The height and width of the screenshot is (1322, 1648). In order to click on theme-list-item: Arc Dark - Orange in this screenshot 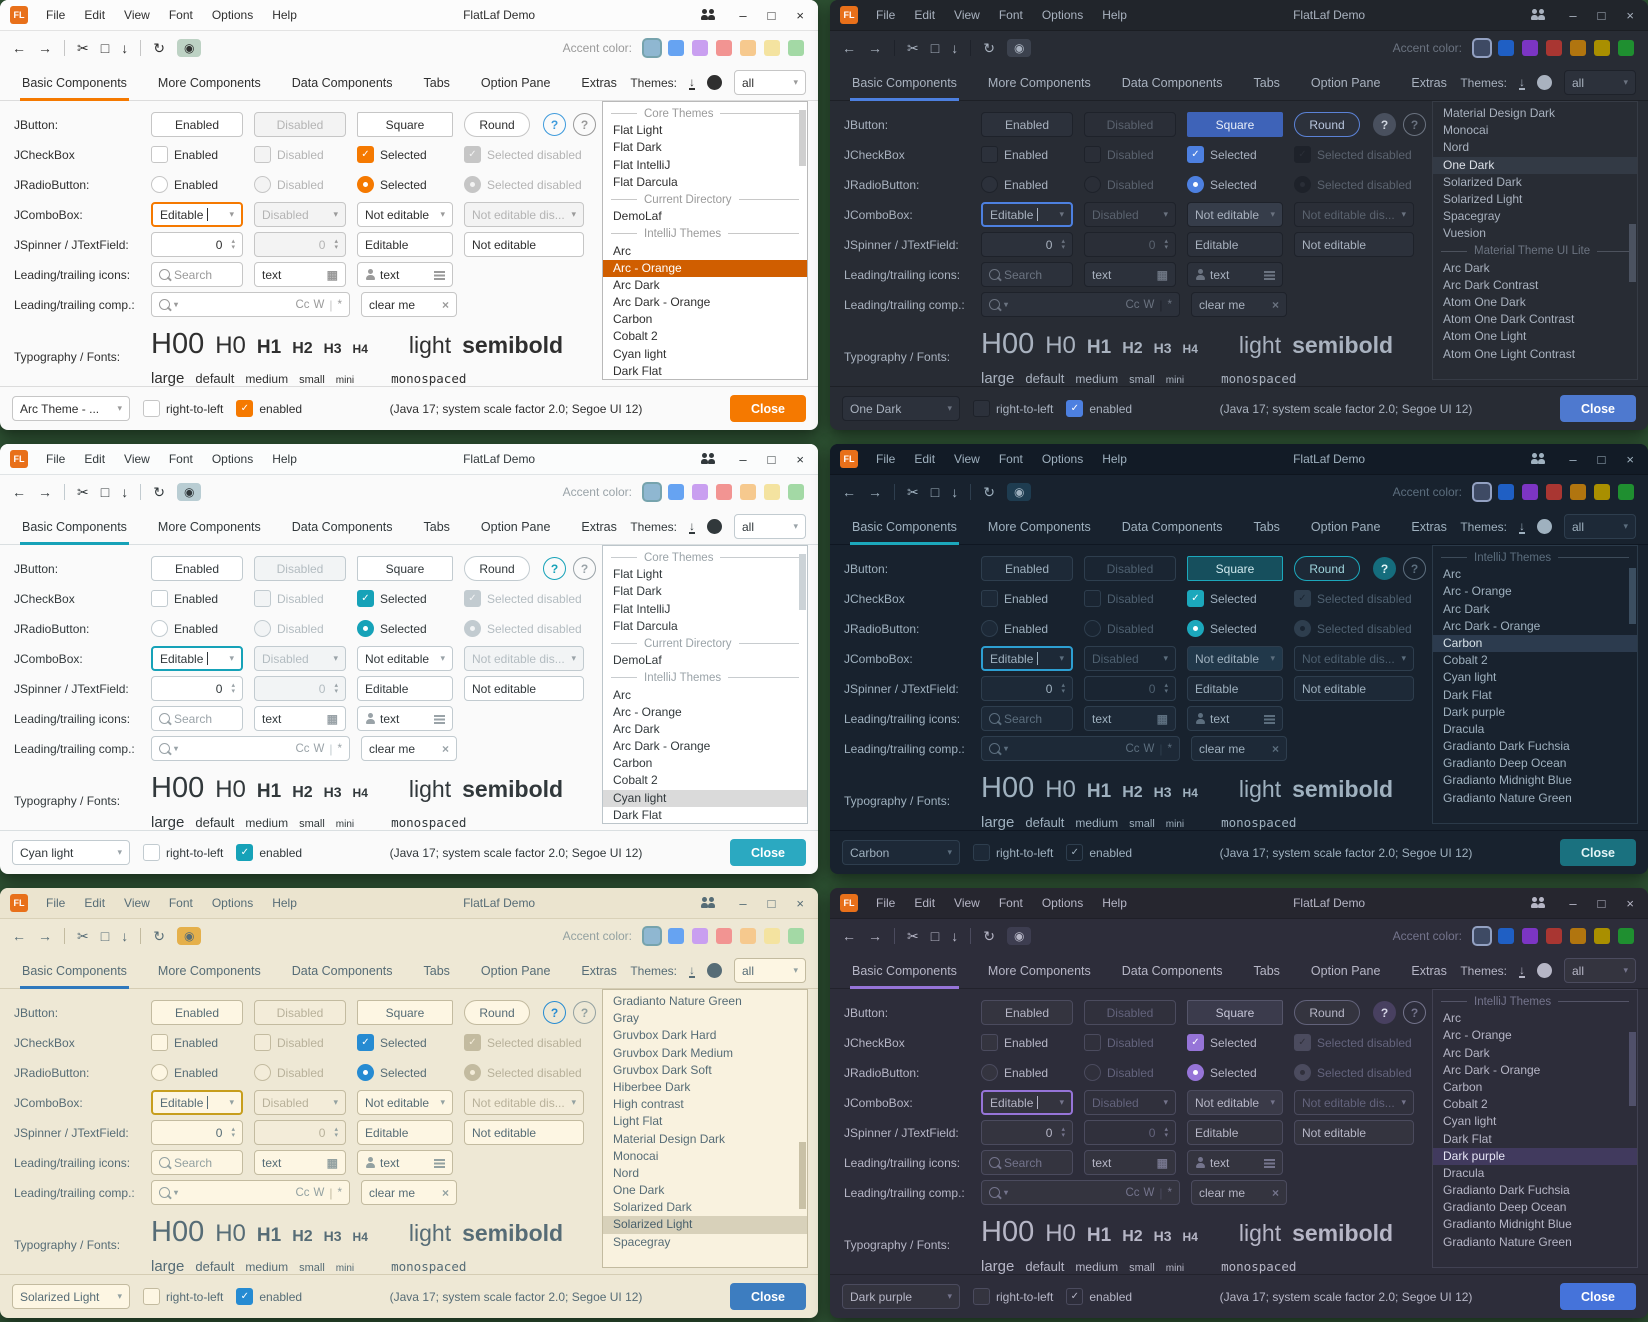, I will do `click(662, 302)`.